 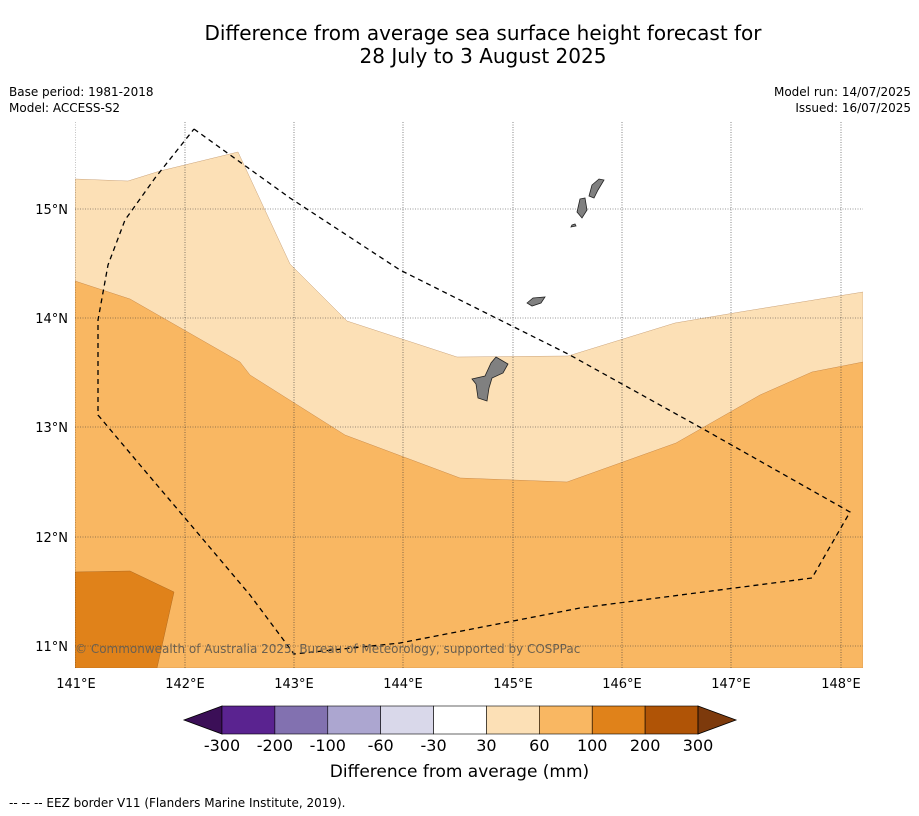 What do you see at coordinates (842, 92) in the screenshot?
I see `model-run: Model run: 14/07/2025` at bounding box center [842, 92].